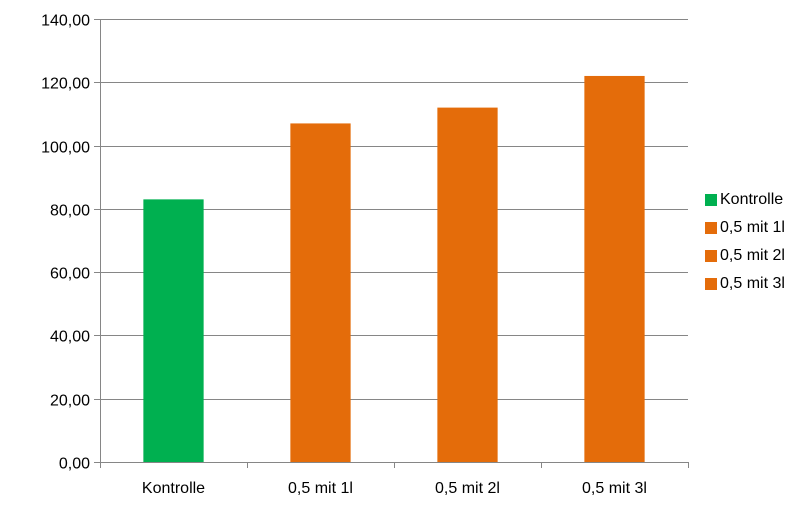 The height and width of the screenshot is (507, 809). Describe the element at coordinates (70, 337) in the screenshot. I see `y-tick-label: 40,00` at that location.